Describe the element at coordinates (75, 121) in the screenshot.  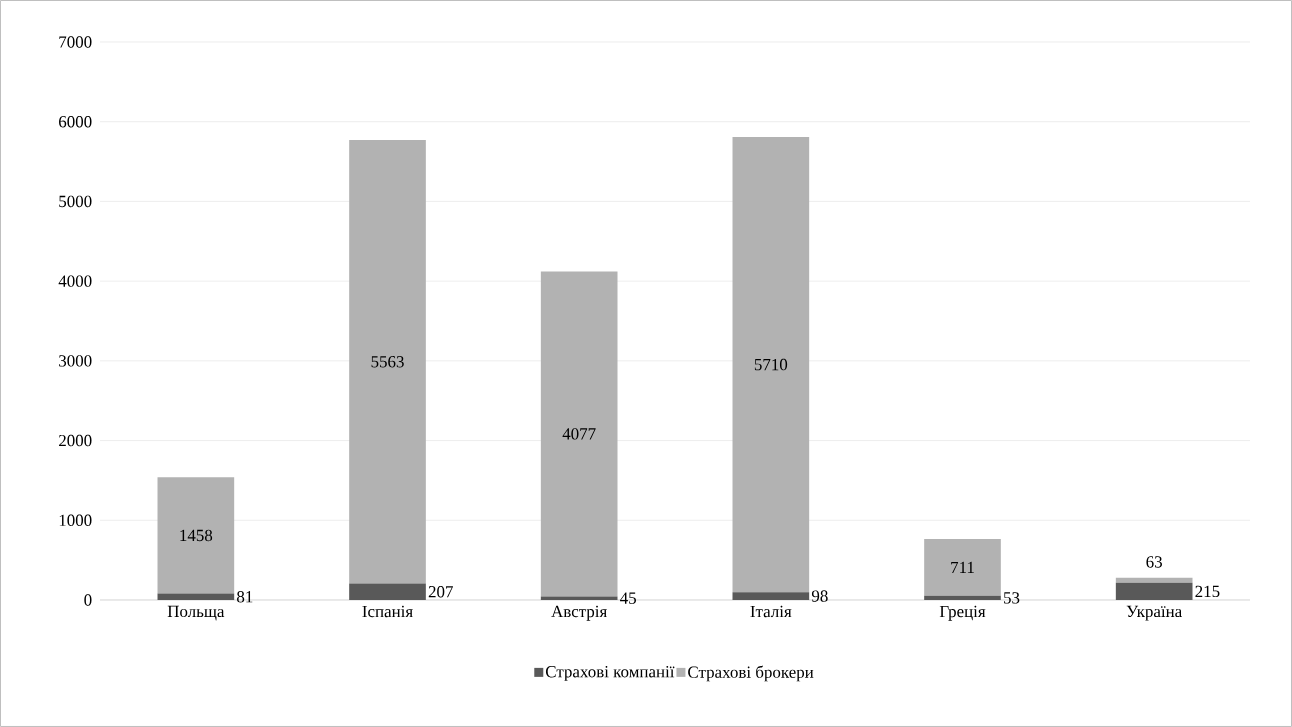
I see `y-tick-label: 6000` at that location.